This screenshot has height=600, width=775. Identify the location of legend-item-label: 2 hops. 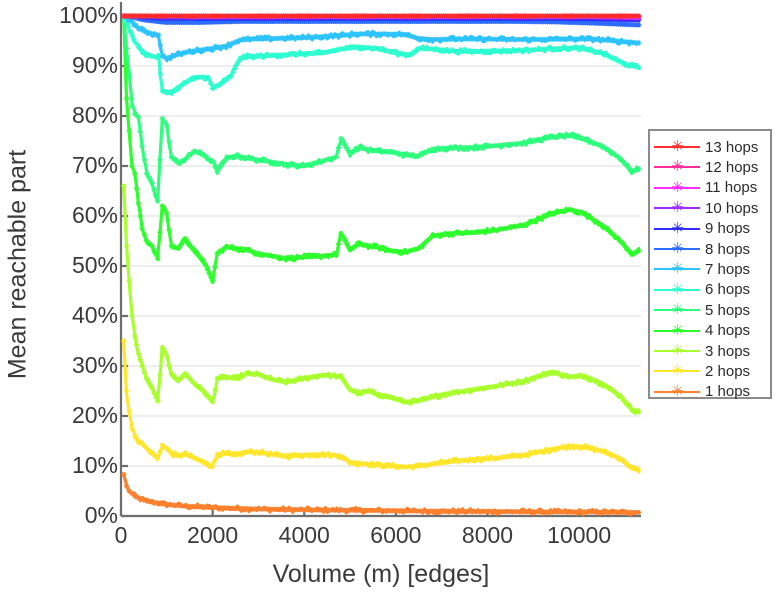
(728, 371).